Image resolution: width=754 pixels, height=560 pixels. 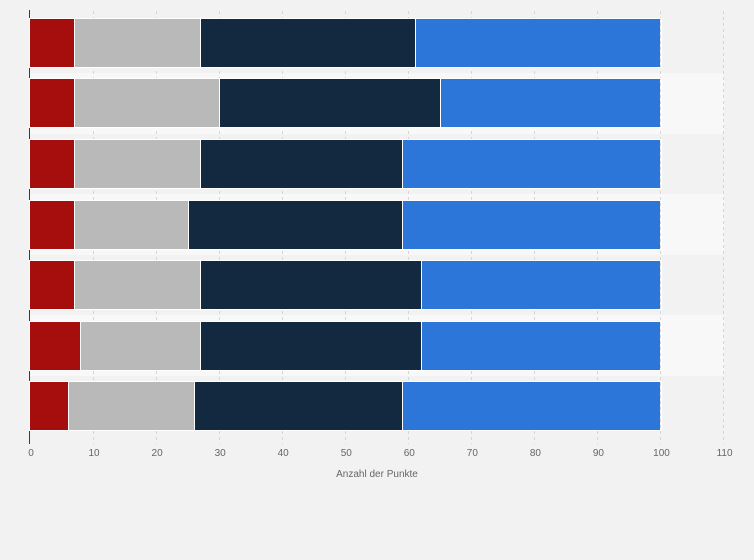 What do you see at coordinates (598, 453) in the screenshot?
I see `x-tick-label: 90` at bounding box center [598, 453].